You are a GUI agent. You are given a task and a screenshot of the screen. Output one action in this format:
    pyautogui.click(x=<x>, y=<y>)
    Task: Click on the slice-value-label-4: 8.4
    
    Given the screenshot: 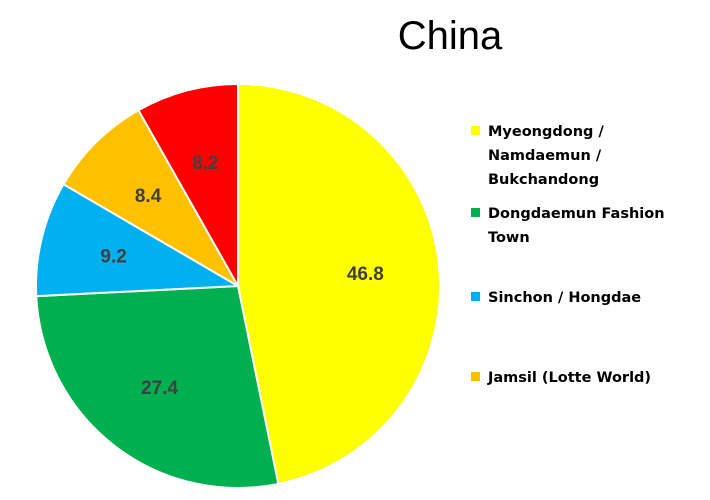 What is the action you would take?
    pyautogui.click(x=148, y=196)
    